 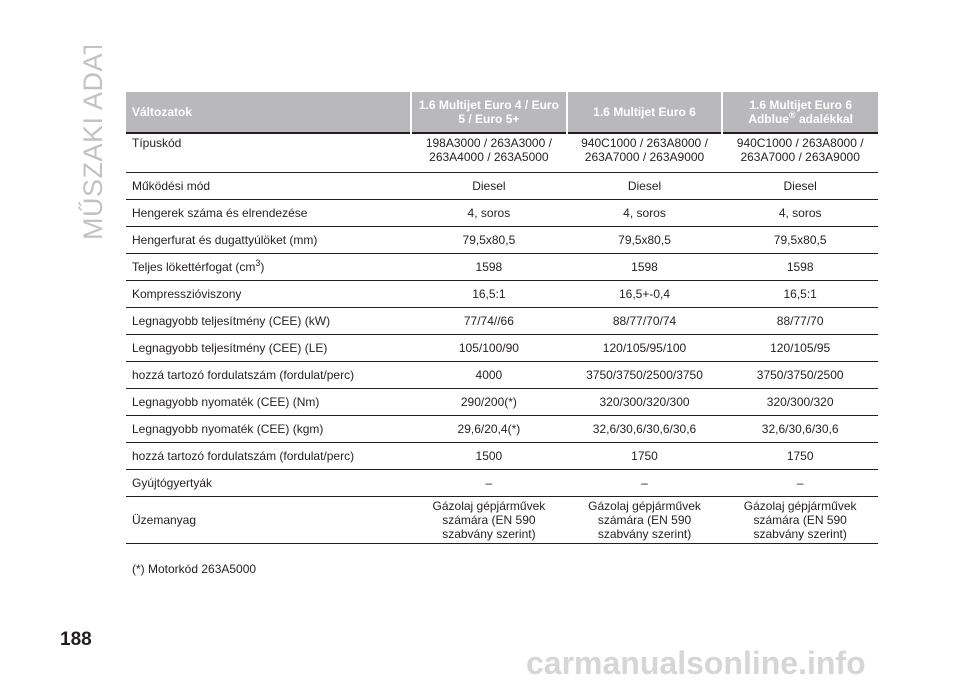 I want to click on row-label: Legnagyobb nyomaték (CEE) (Nm), so click(x=269, y=402).